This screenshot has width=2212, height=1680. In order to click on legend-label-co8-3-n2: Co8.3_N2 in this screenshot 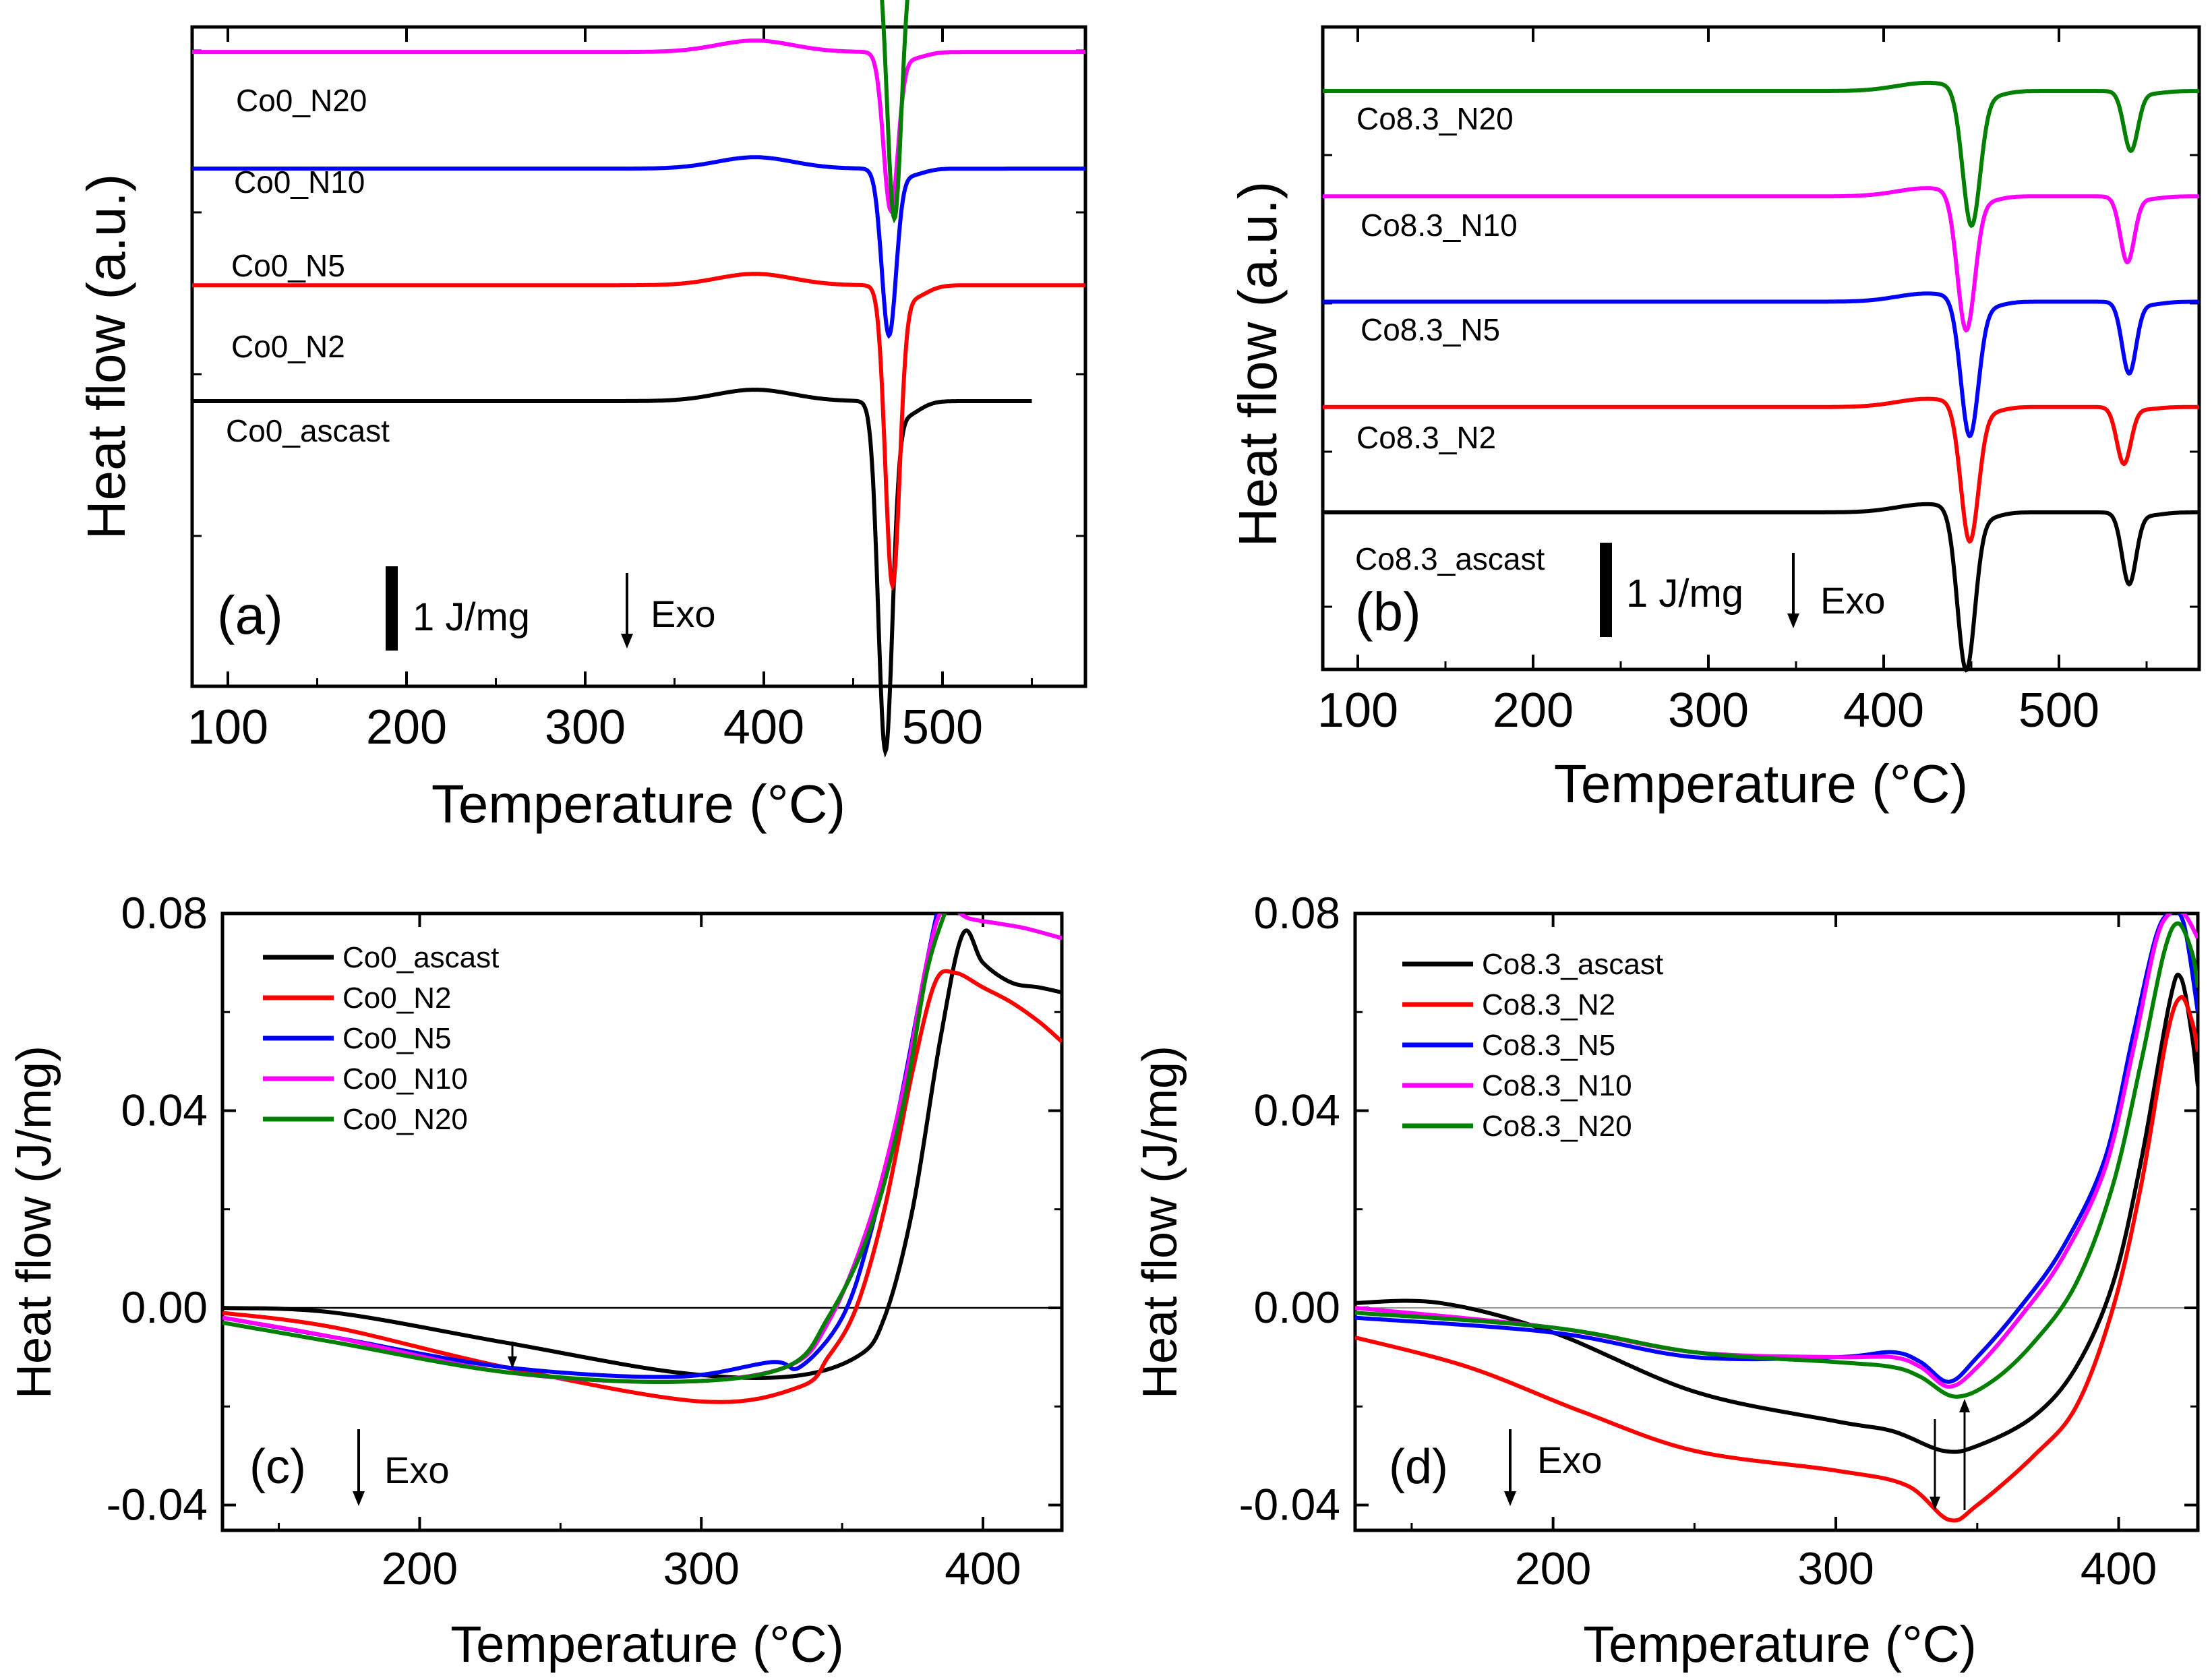, I will do `click(1548, 1004)`.